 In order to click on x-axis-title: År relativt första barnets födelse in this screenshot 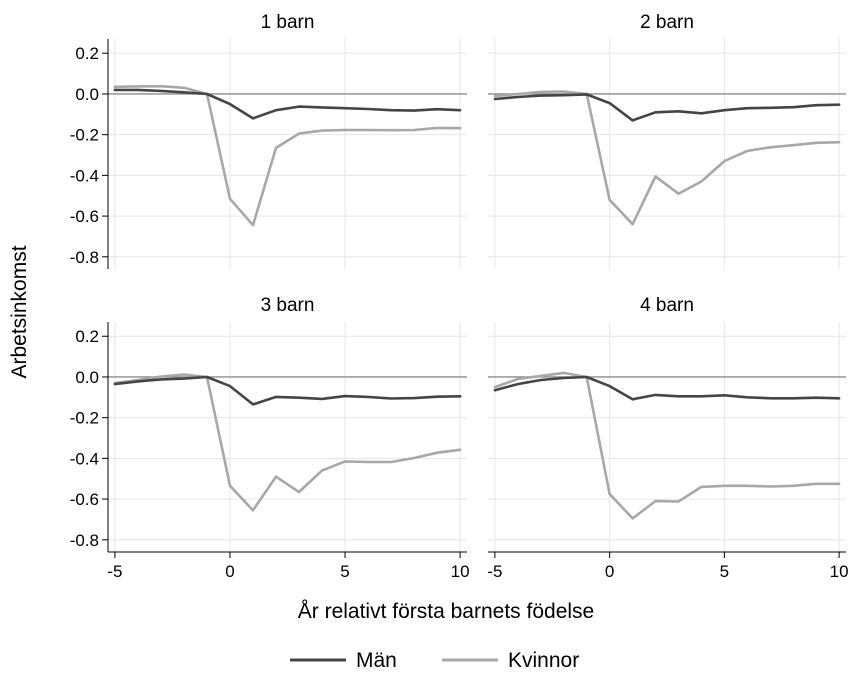, I will do `click(446, 611)`.